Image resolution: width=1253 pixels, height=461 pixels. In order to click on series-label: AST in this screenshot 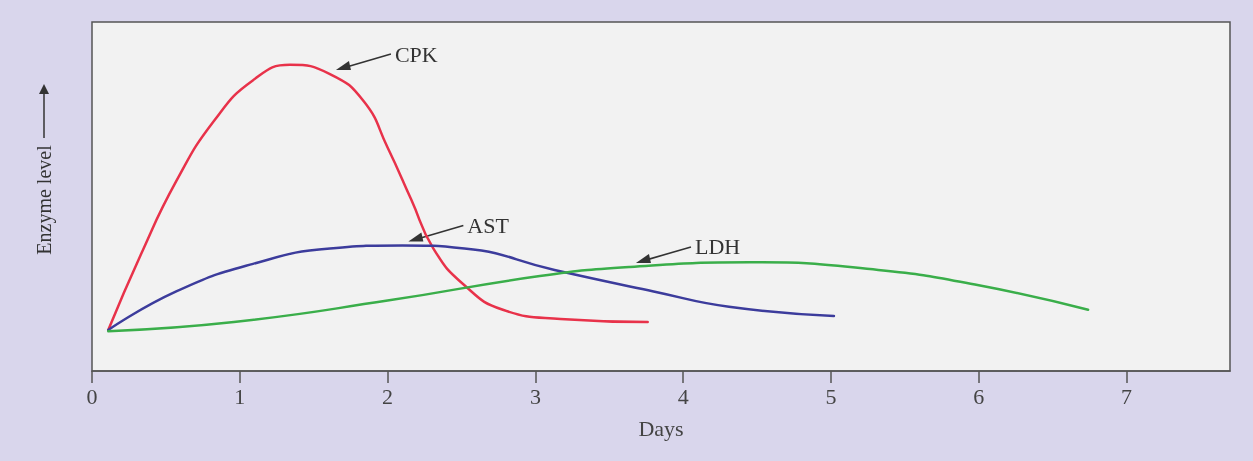, I will do `click(488, 225)`.